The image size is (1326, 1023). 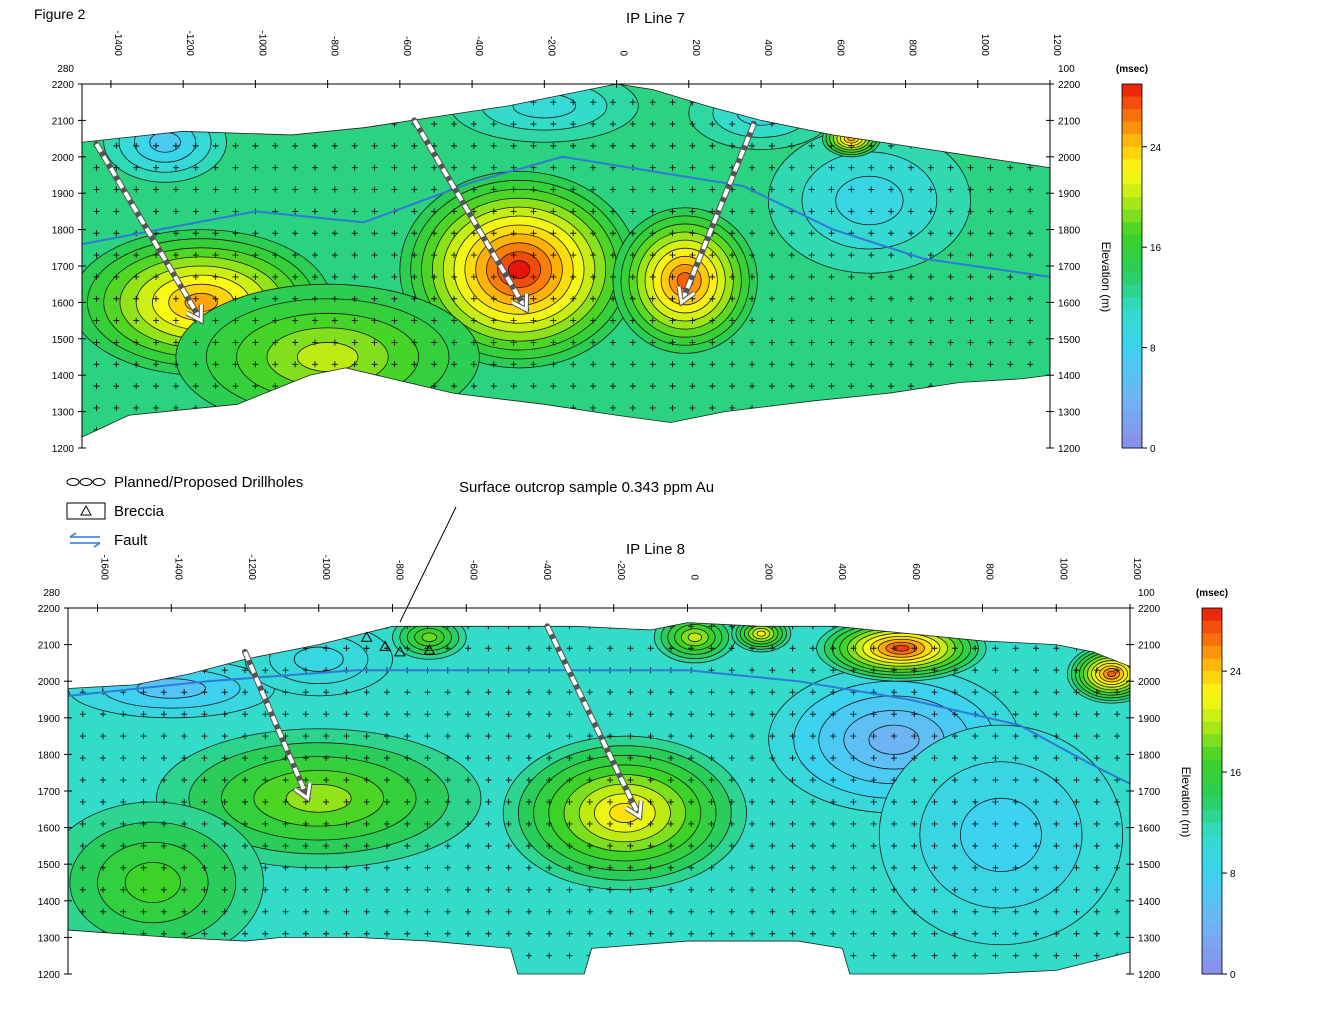 I want to click on contour-band, so click(x=519, y=269).